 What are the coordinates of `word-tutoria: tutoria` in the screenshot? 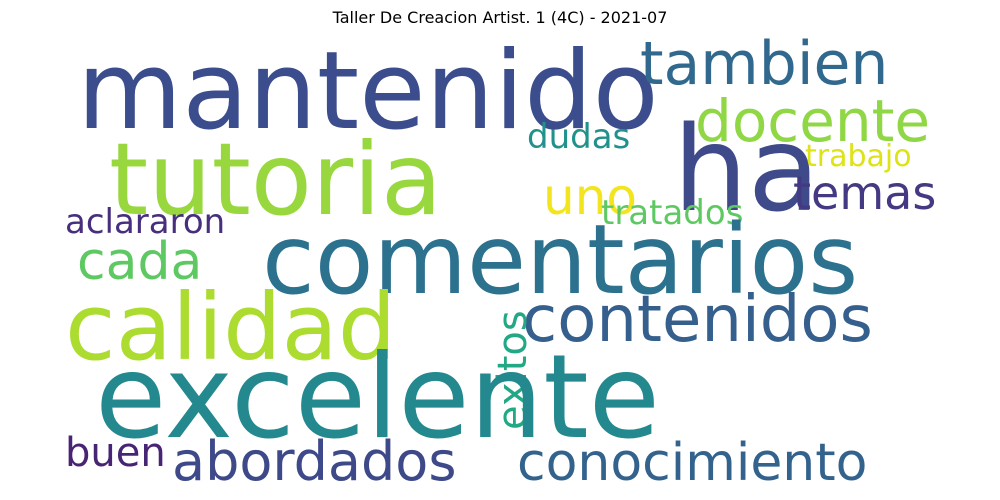 It's located at (276, 179).